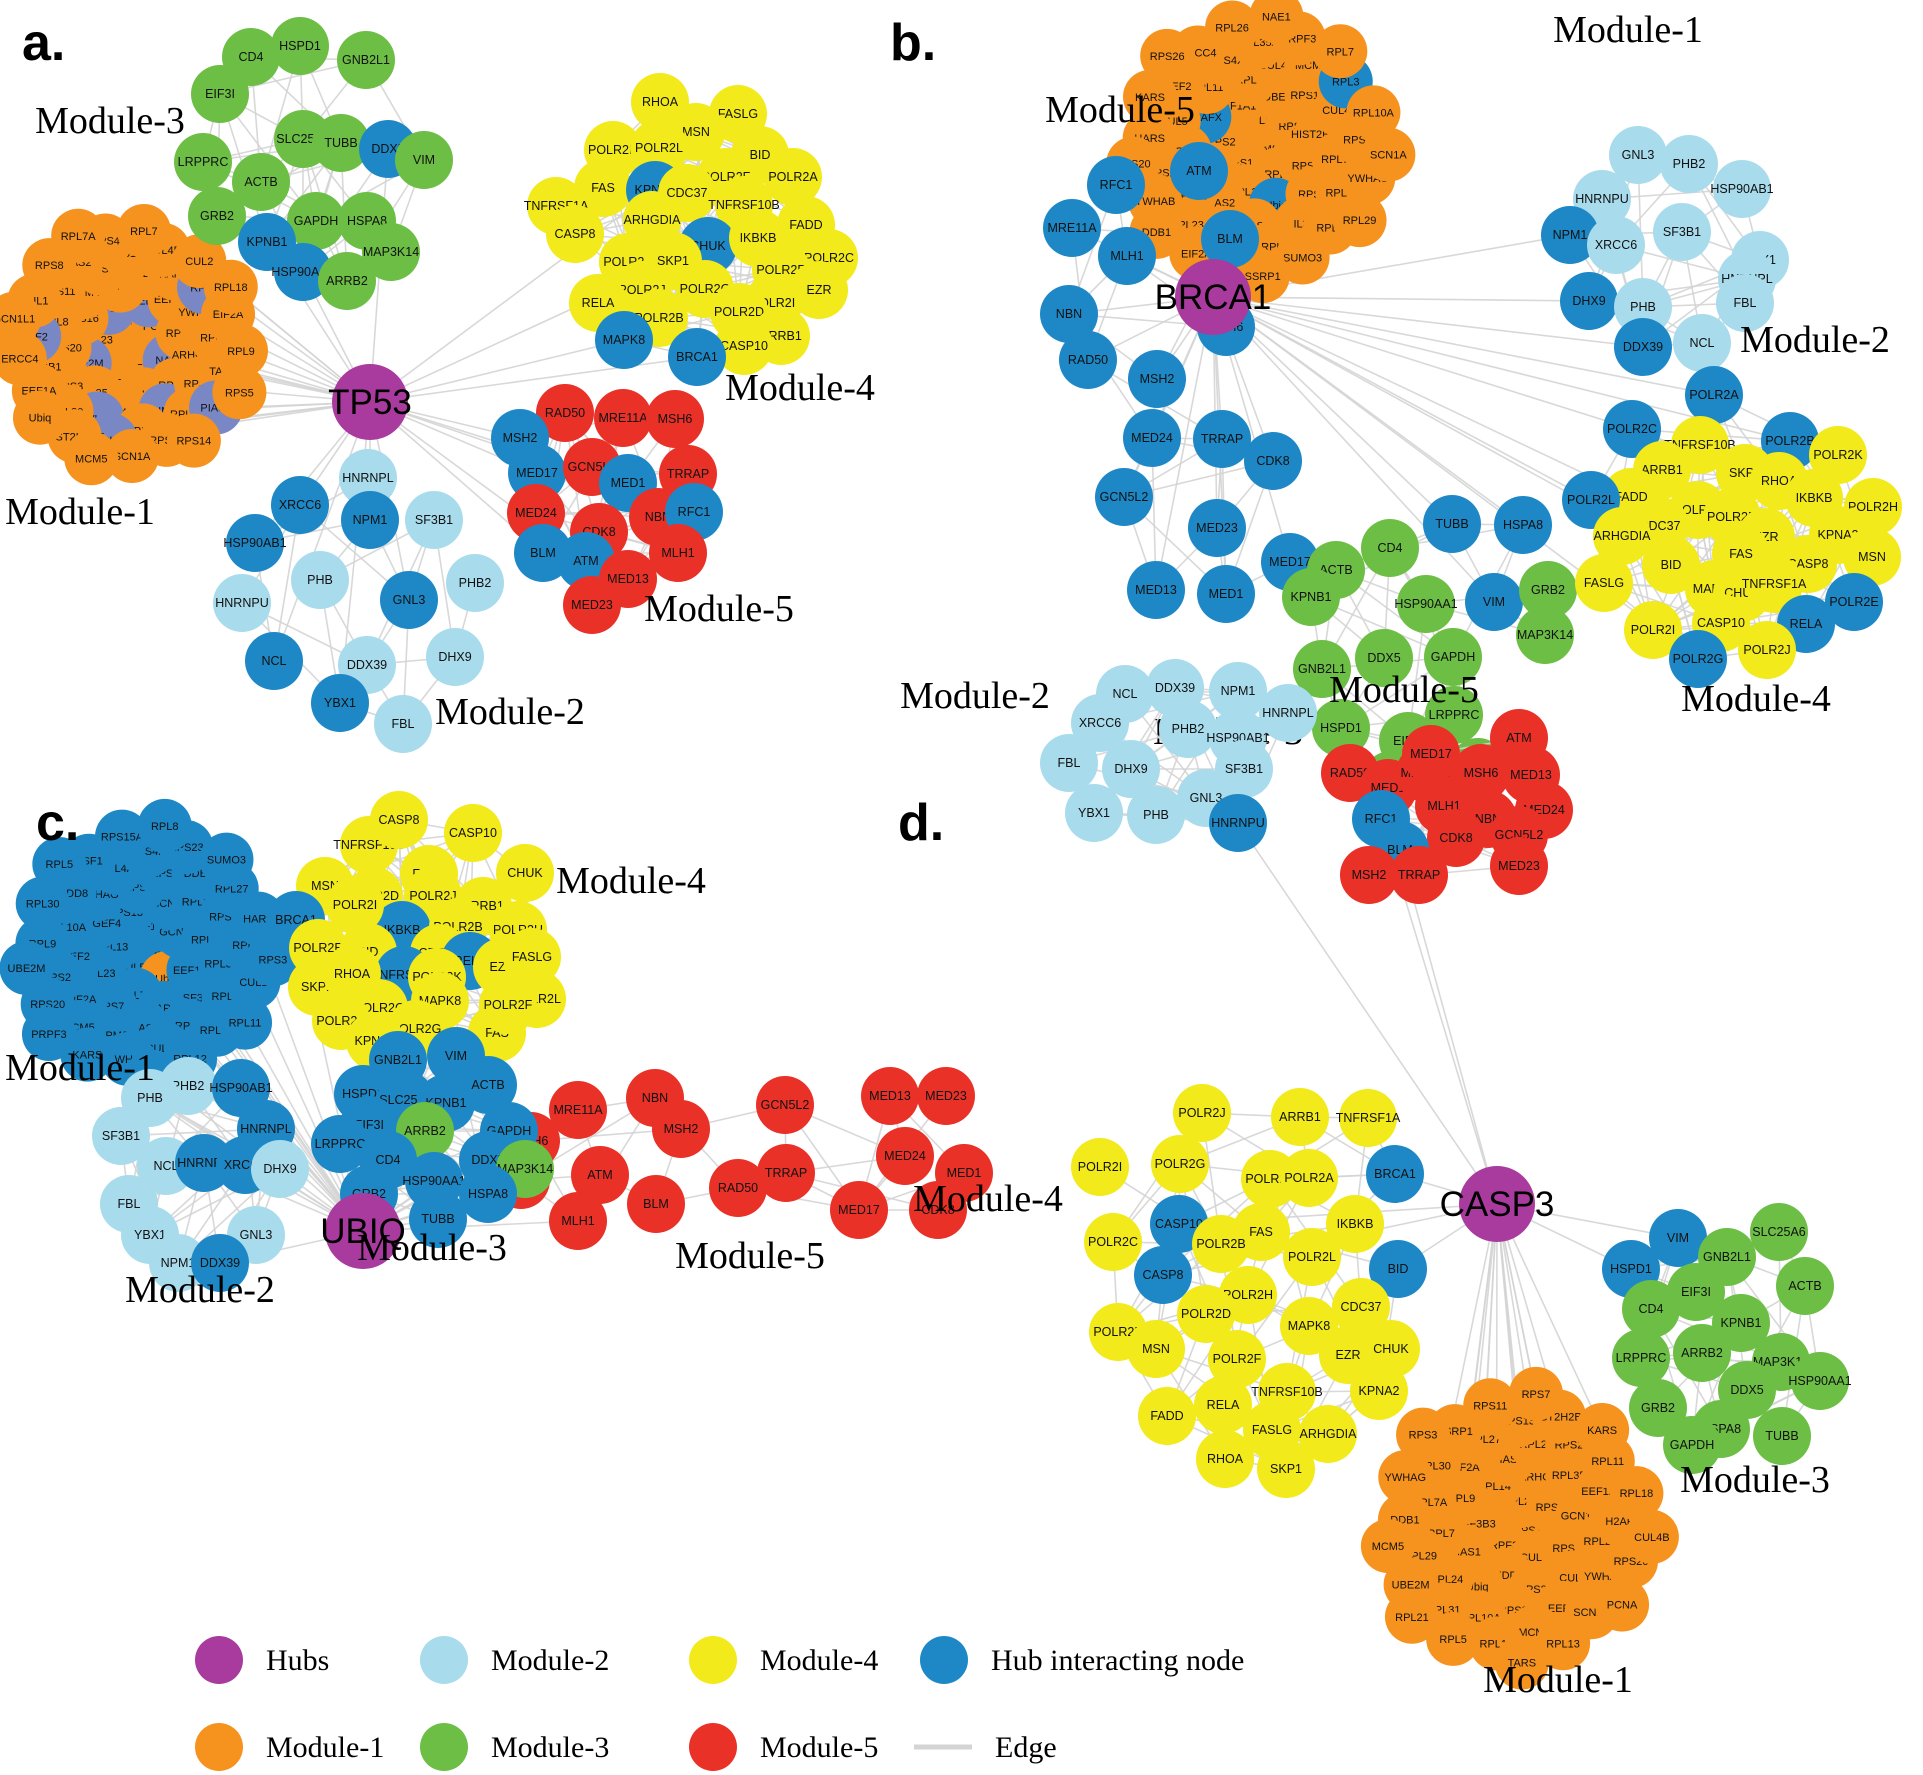 The image size is (1923, 1775). I want to click on node-RPL21: RPL21, so click(1411, 1616).